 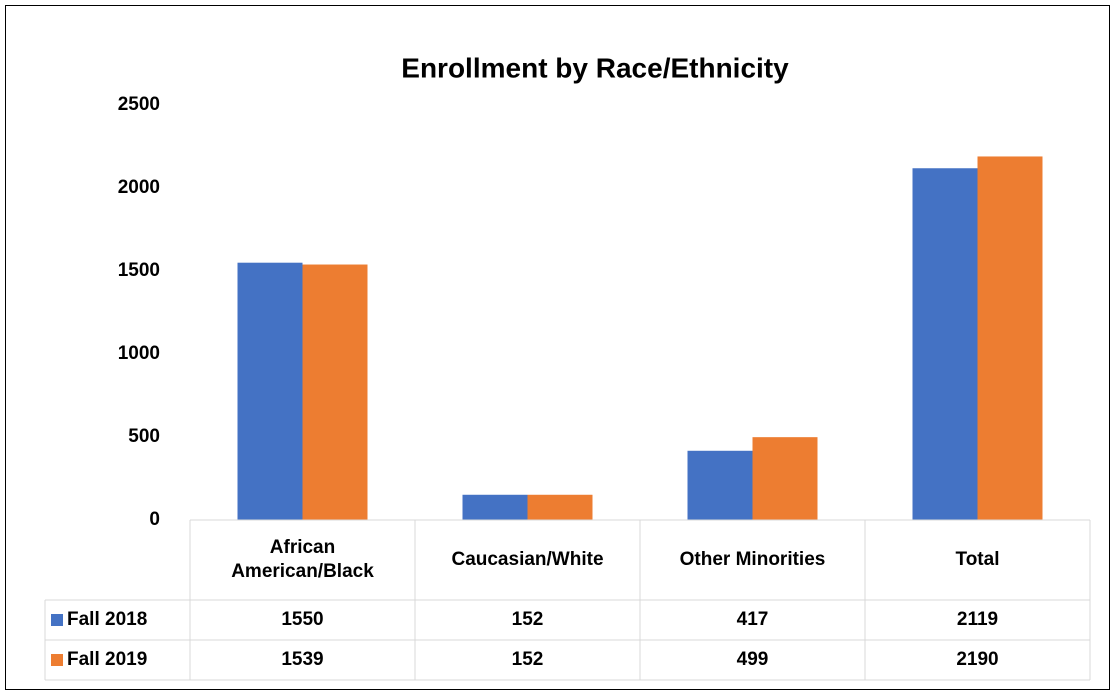 What do you see at coordinates (977, 659) in the screenshot?
I see `table-value: 2190` at bounding box center [977, 659].